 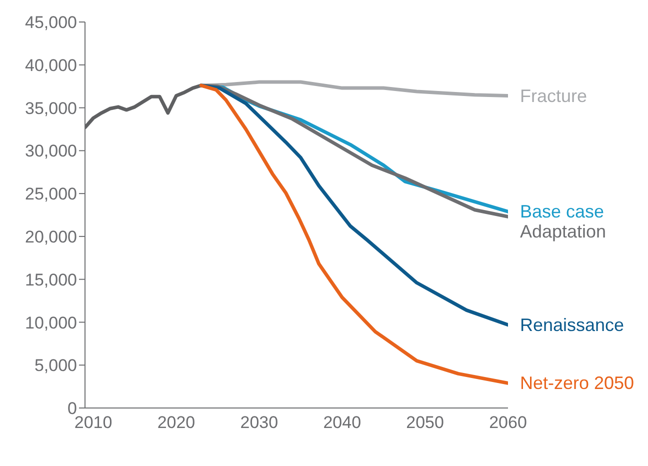 What do you see at coordinates (425, 422) in the screenshot?
I see `x-tick-label: 2050` at bounding box center [425, 422].